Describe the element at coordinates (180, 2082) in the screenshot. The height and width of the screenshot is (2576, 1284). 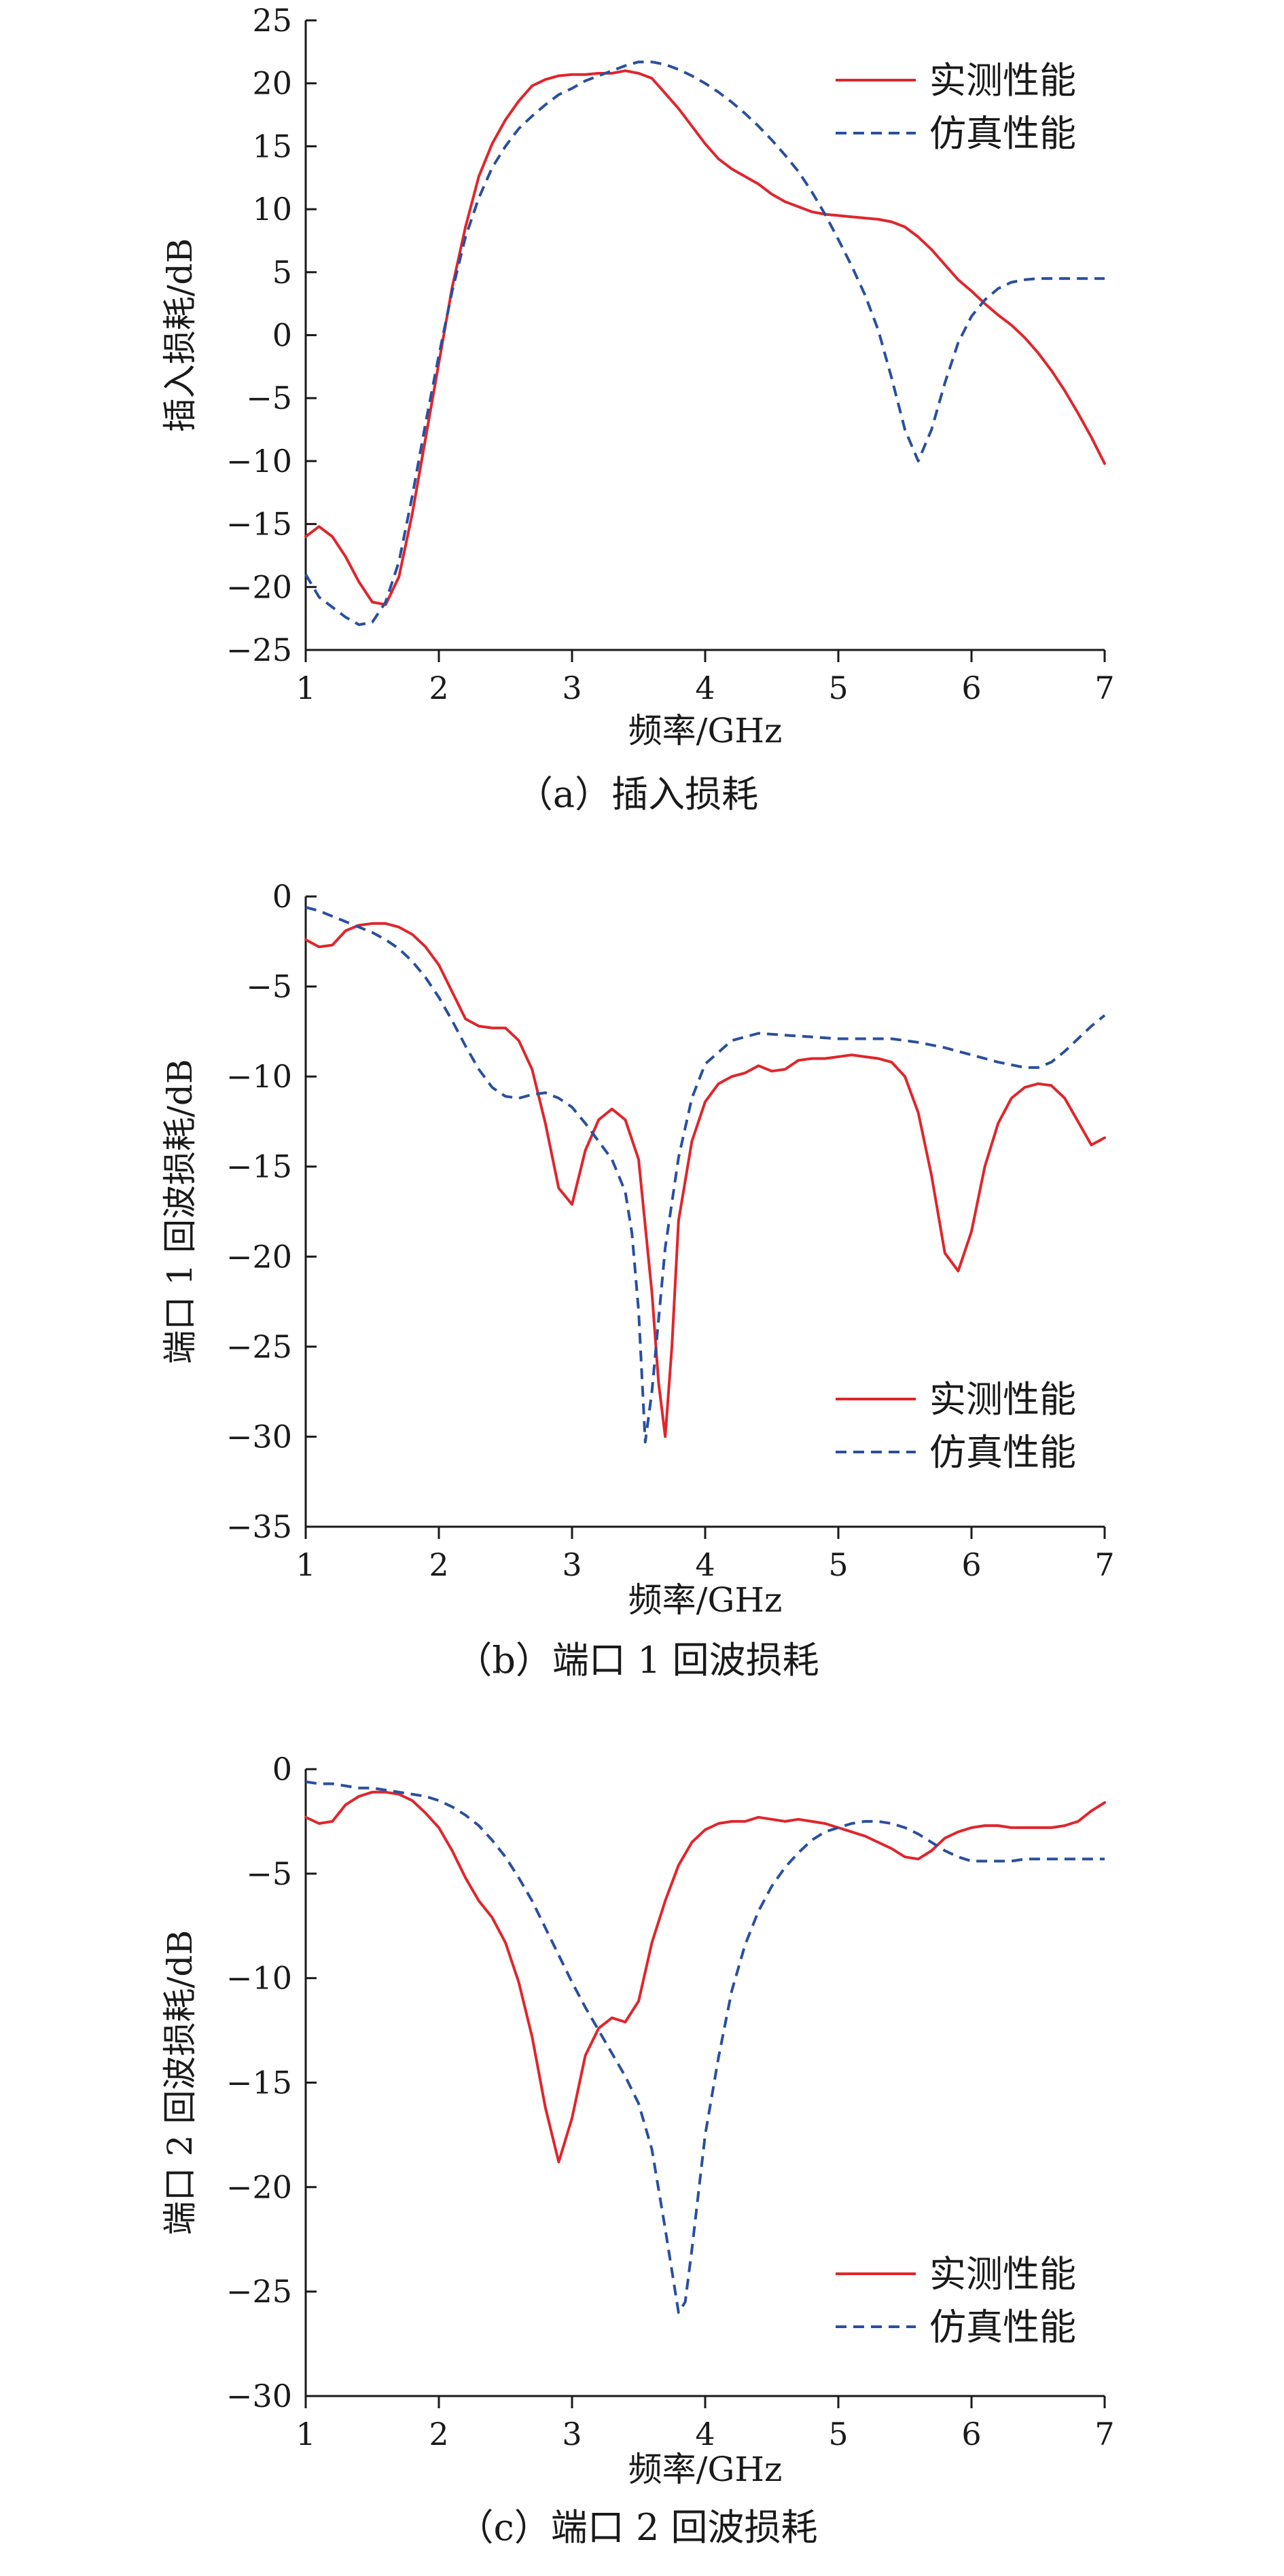
I see `y-axis-title: 端口 2 回波损耗/dB` at that location.